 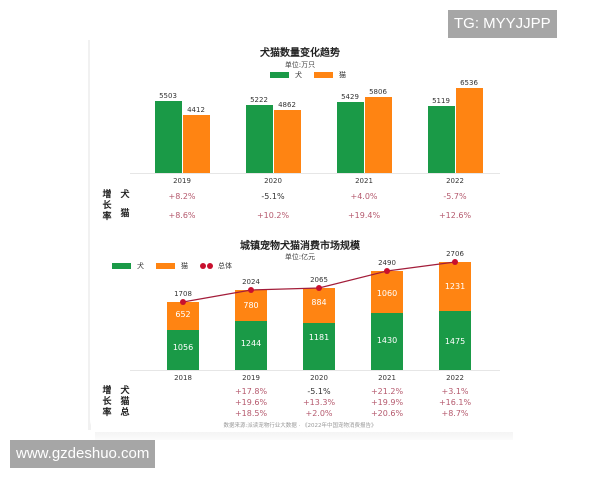 What do you see at coordinates (455, 254) in the screenshot?
I see `value-total-2022: 2706` at bounding box center [455, 254].